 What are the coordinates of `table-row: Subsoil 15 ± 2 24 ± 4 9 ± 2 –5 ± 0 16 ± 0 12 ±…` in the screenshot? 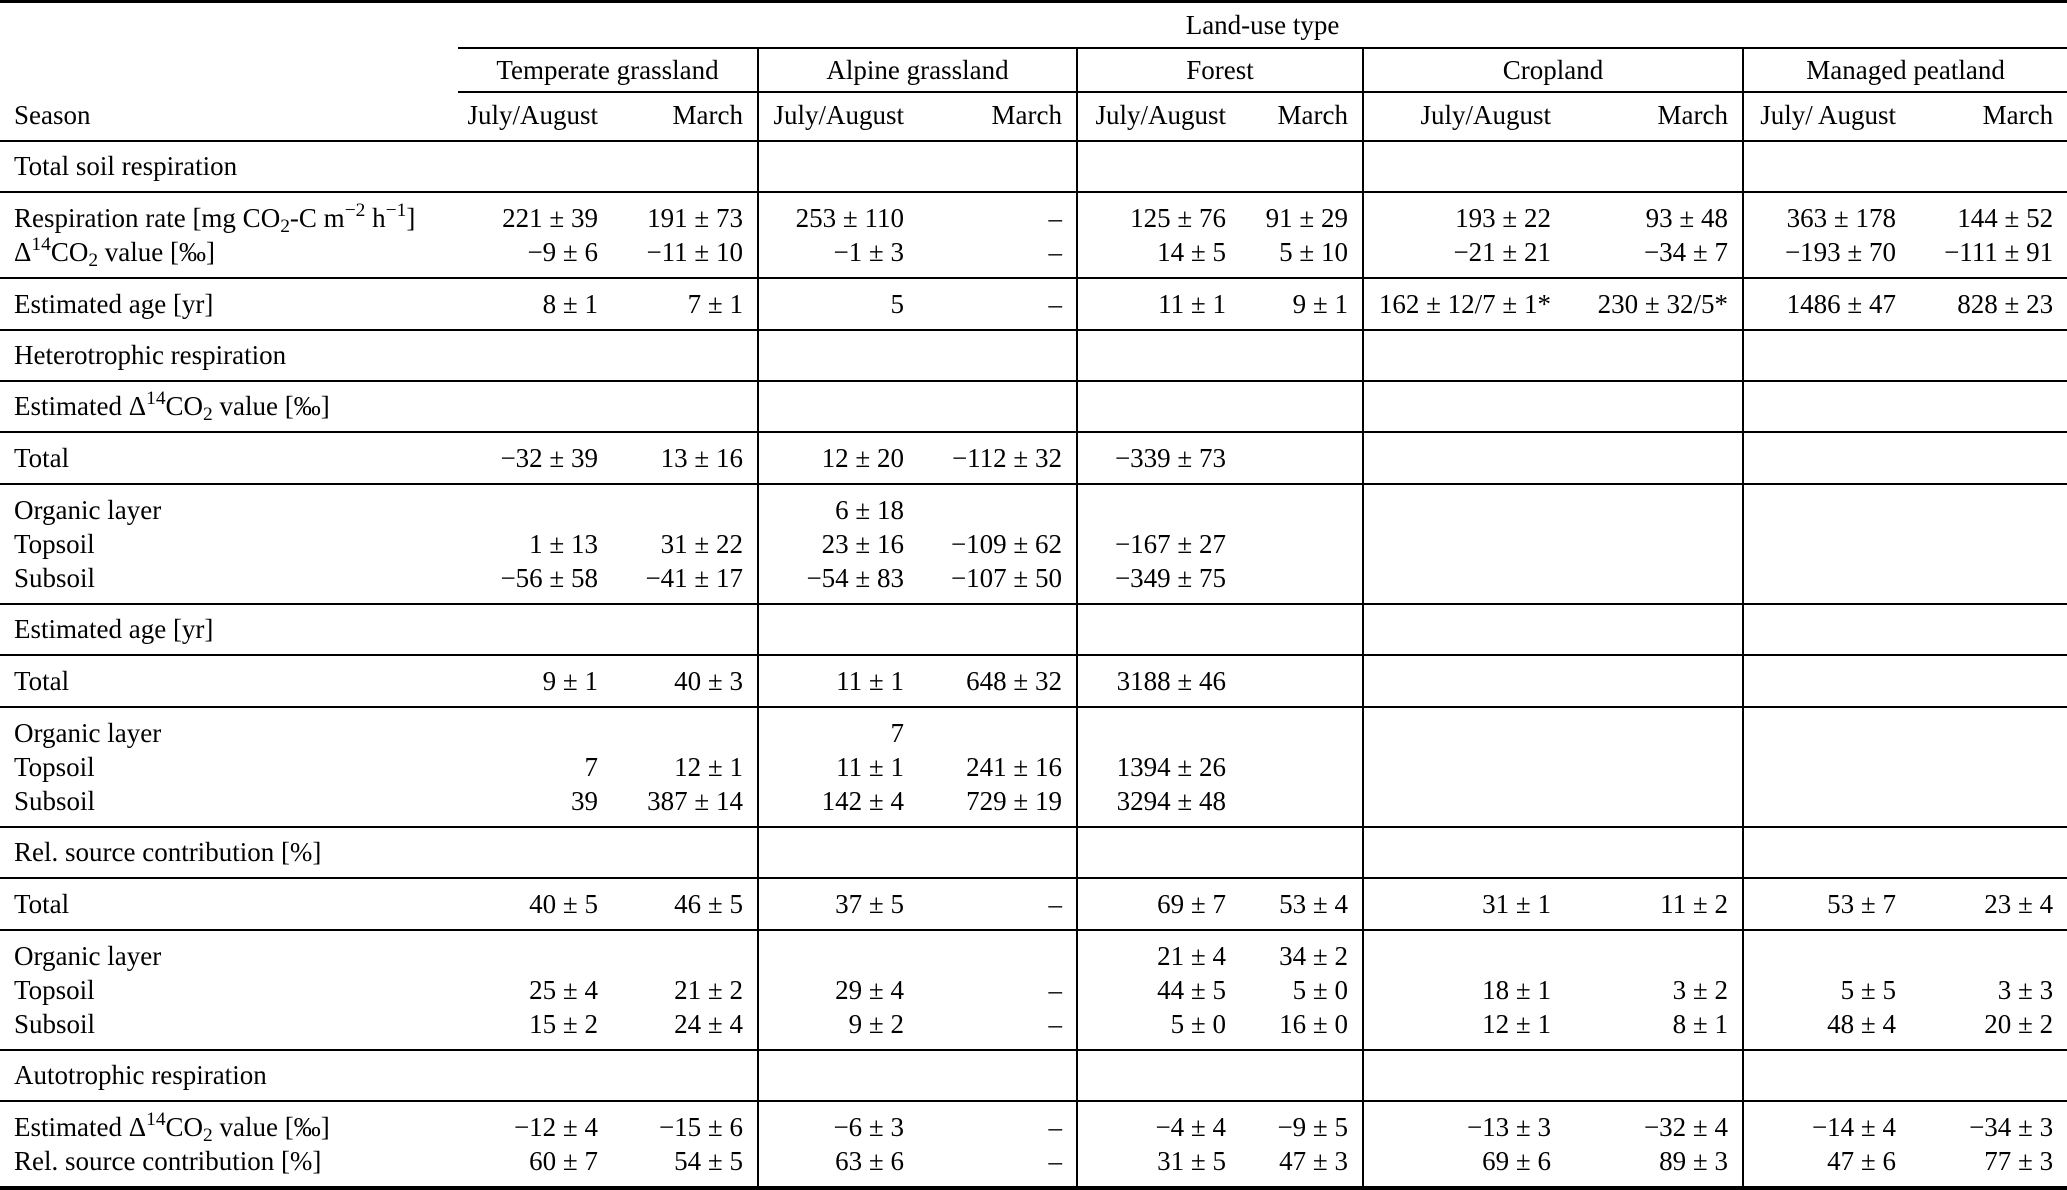 It's located at (1033, 1028).